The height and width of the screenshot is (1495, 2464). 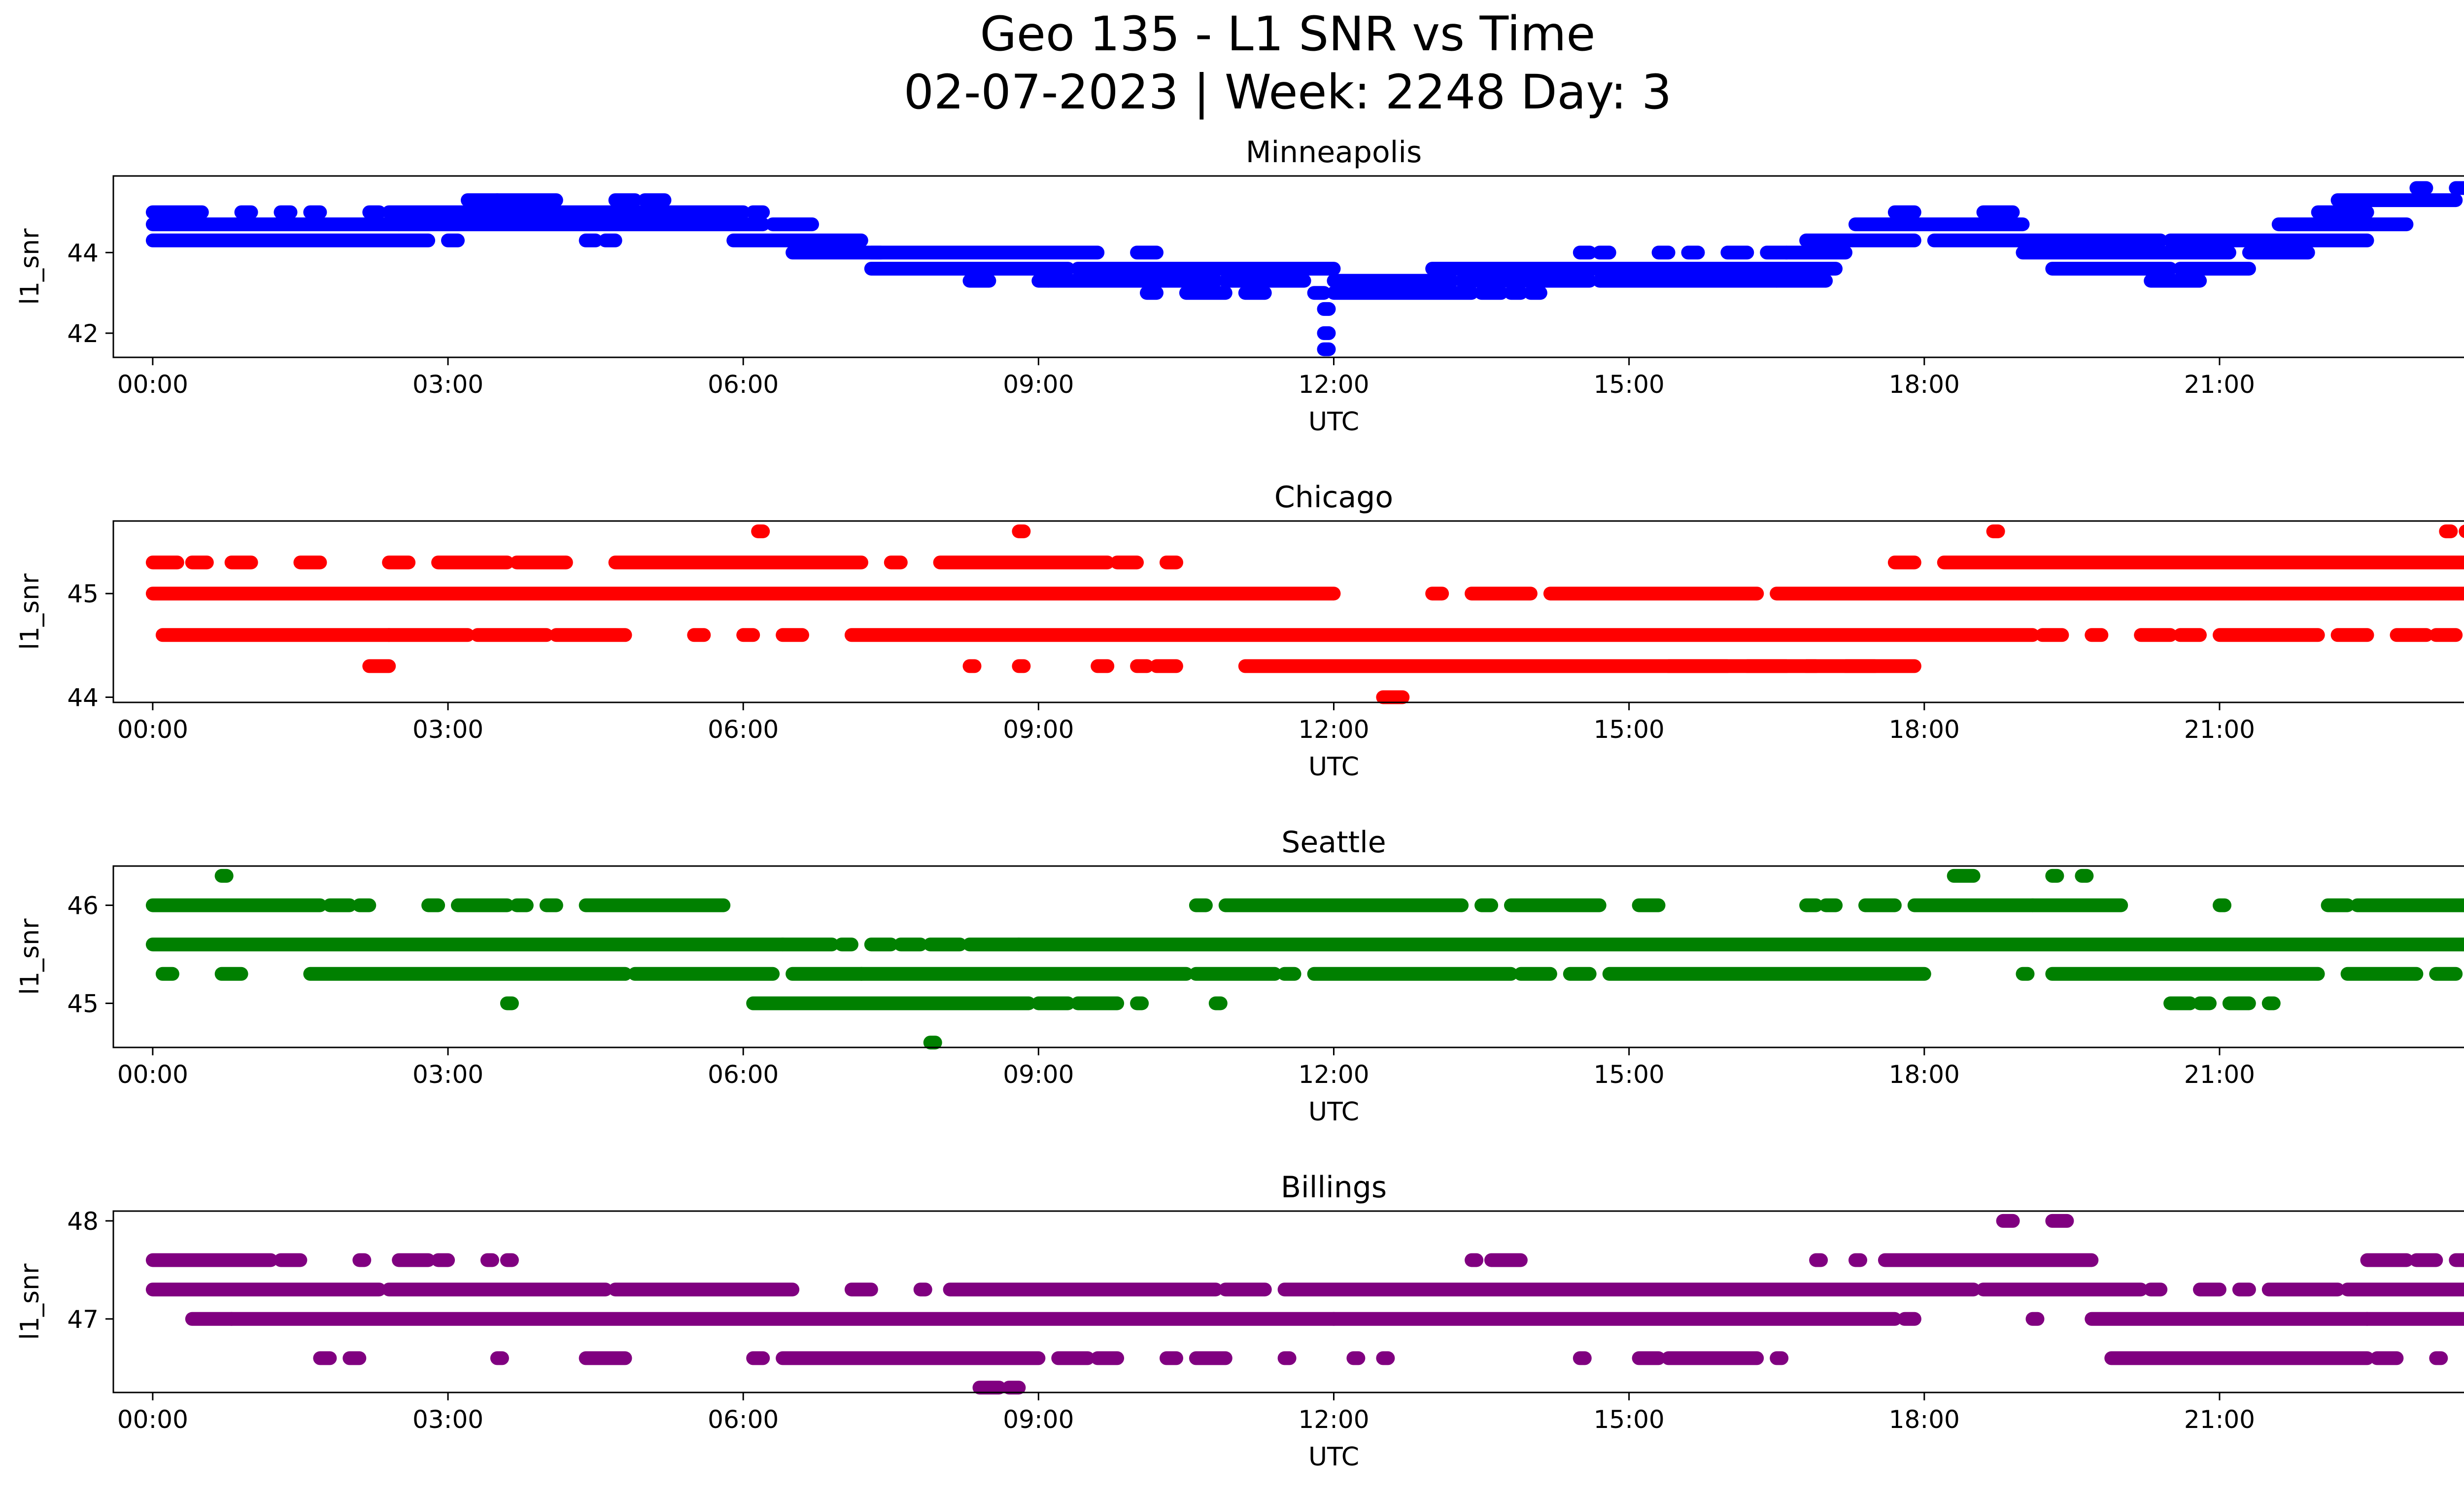 What do you see at coordinates (743, 1419) in the screenshot?
I see `x-tick-label: 06:00` at bounding box center [743, 1419].